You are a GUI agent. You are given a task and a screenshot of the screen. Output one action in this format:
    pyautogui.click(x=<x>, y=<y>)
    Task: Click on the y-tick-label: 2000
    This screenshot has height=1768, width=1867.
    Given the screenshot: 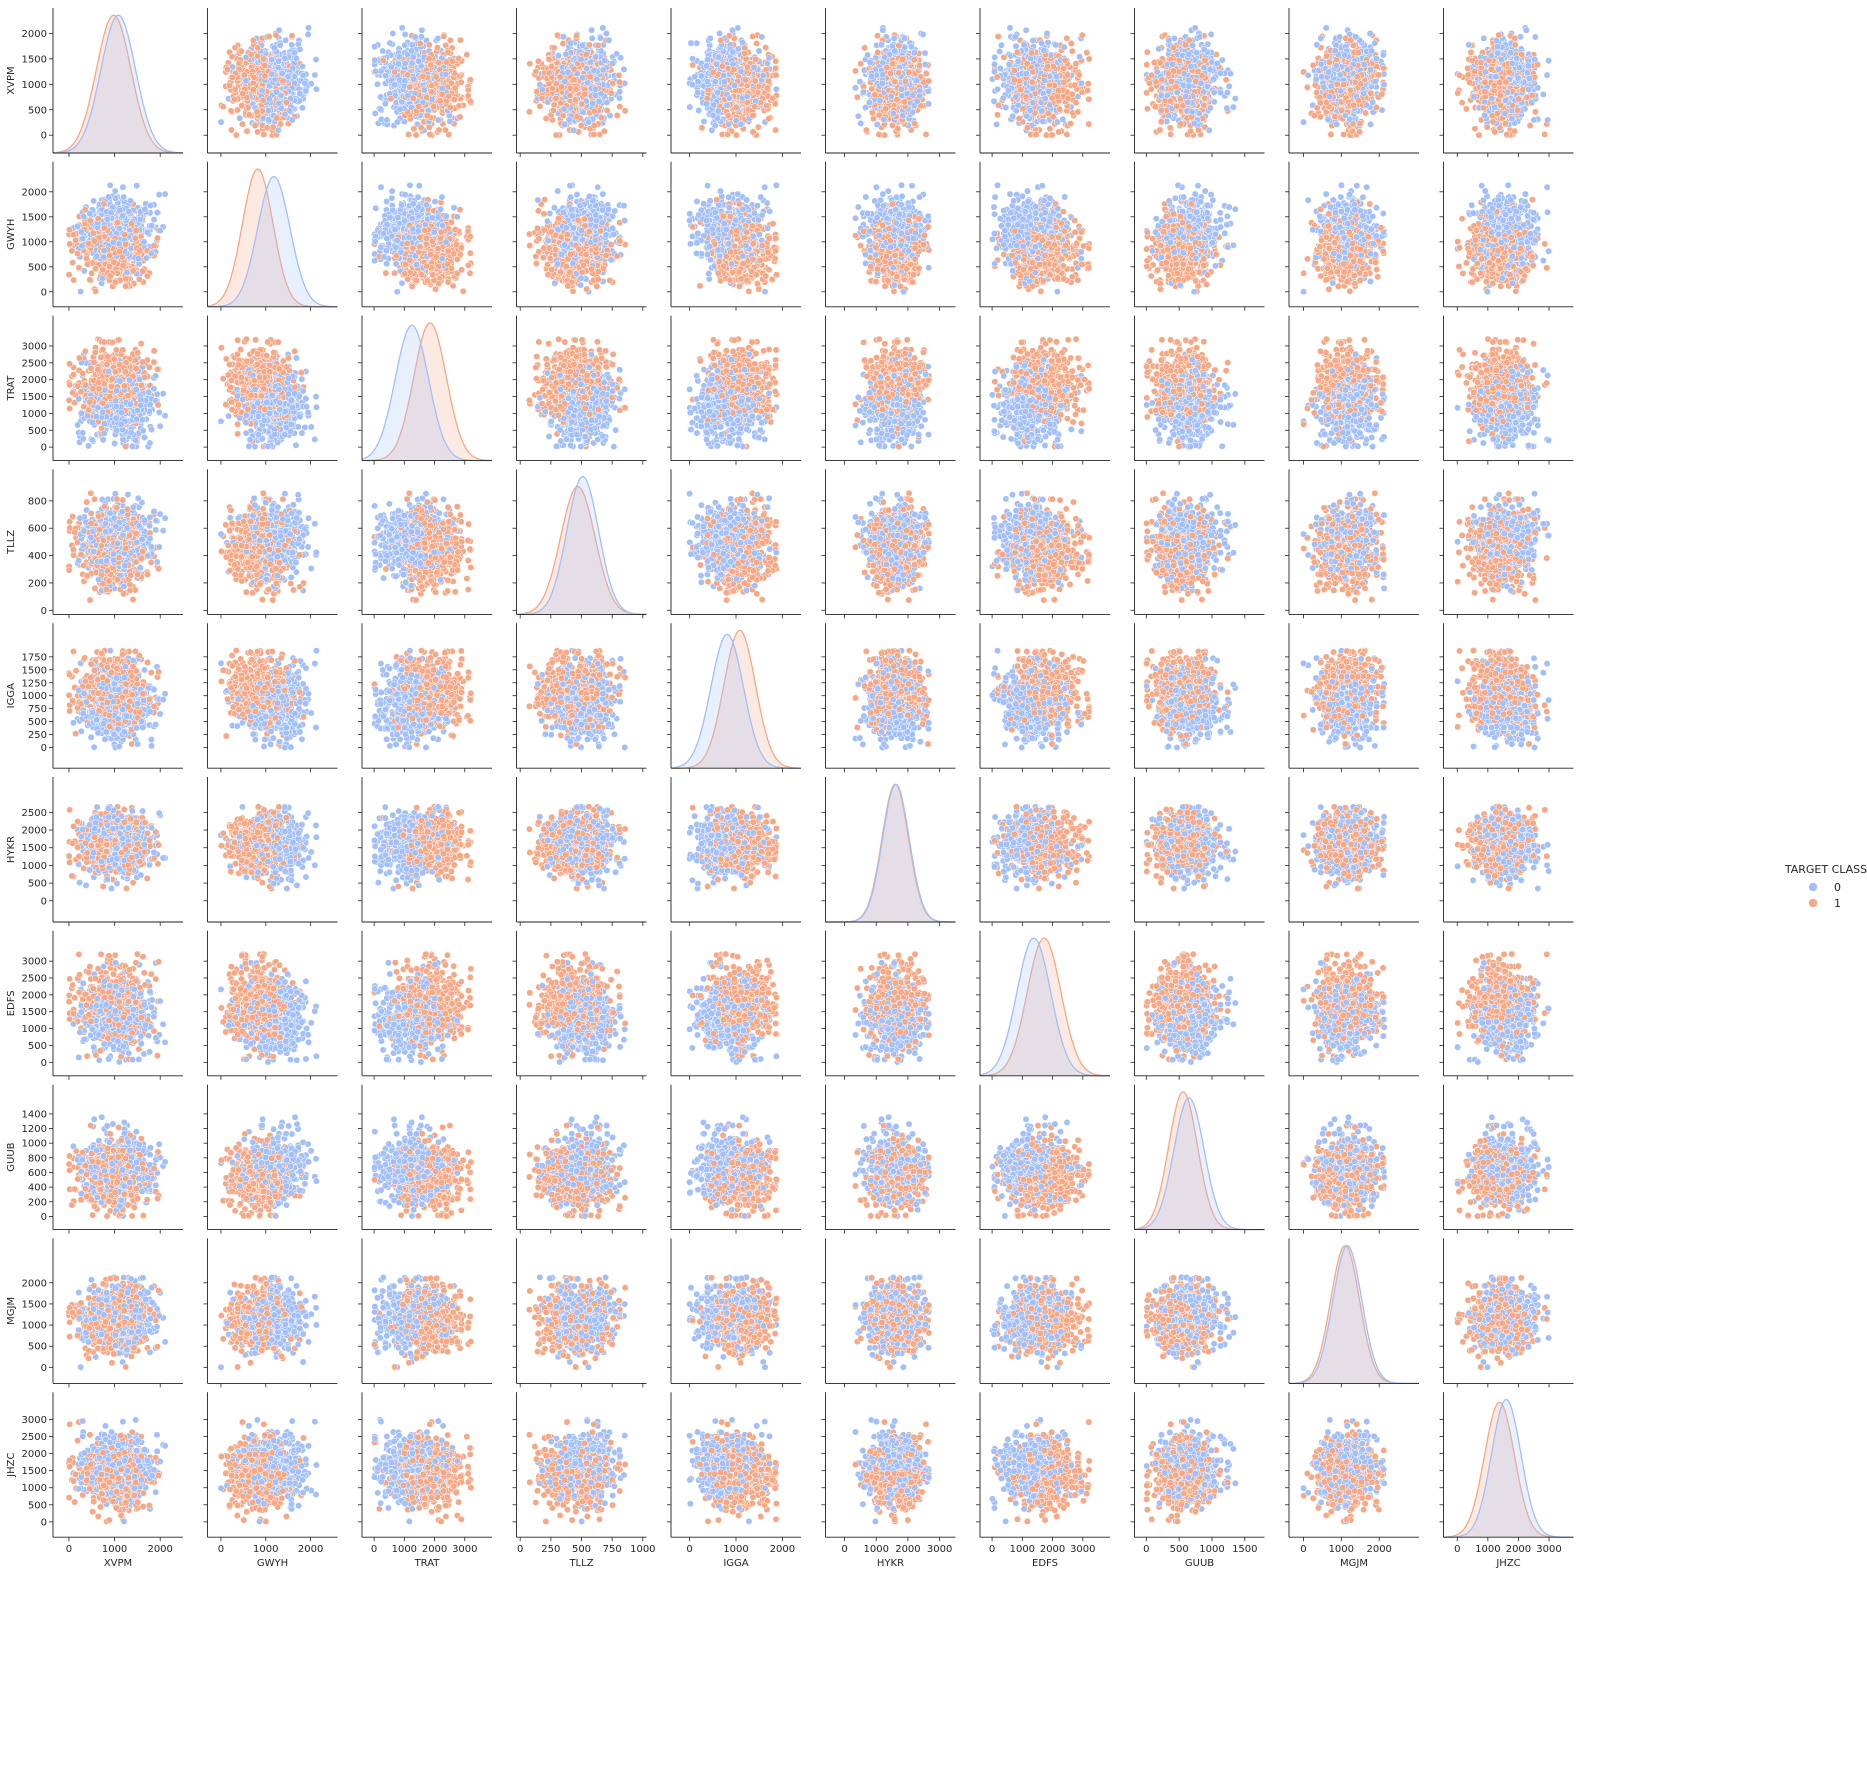 What is the action you would take?
    pyautogui.click(x=34, y=34)
    